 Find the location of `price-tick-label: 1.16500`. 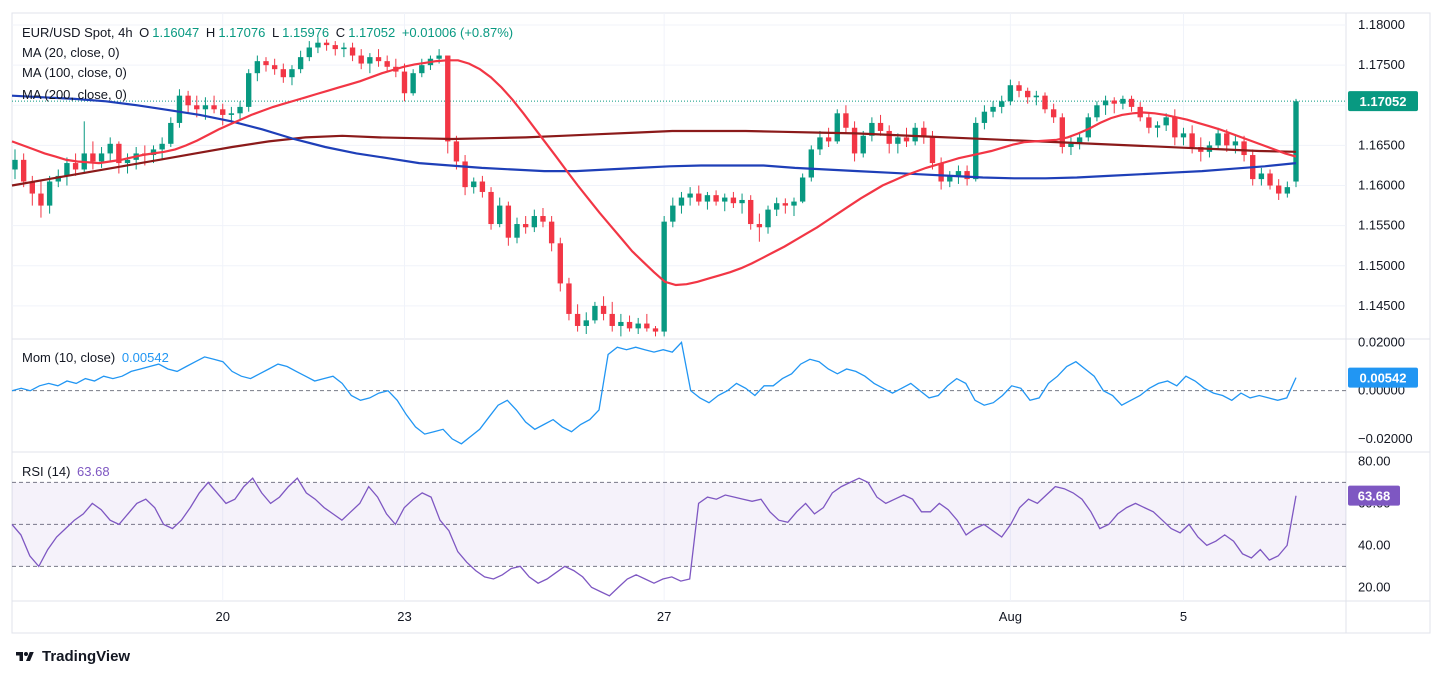

price-tick-label: 1.16500 is located at coordinates (1381, 144).